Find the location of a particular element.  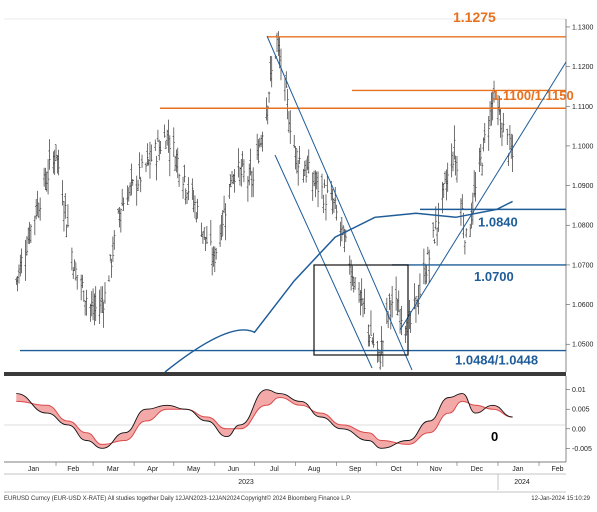

x-tick-label: May is located at coordinates (194, 469).